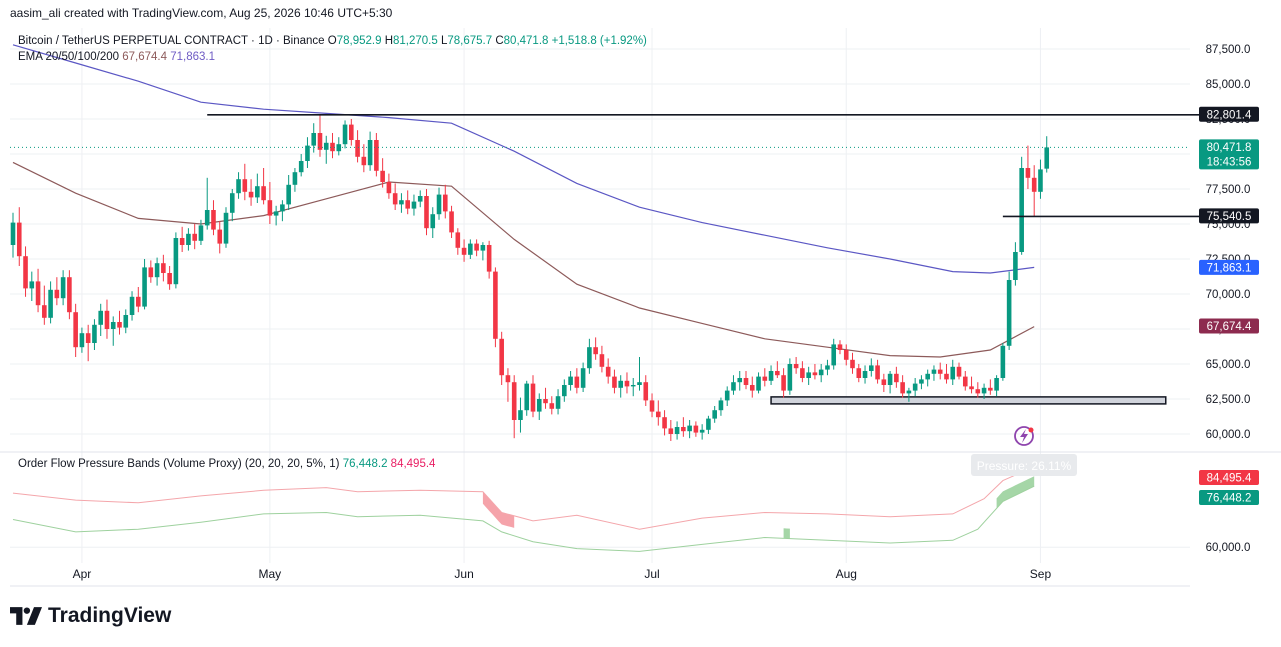 The width and height of the screenshot is (1281, 647). Describe the element at coordinates (1024, 436) in the screenshot. I see `lightning-icon` at that location.